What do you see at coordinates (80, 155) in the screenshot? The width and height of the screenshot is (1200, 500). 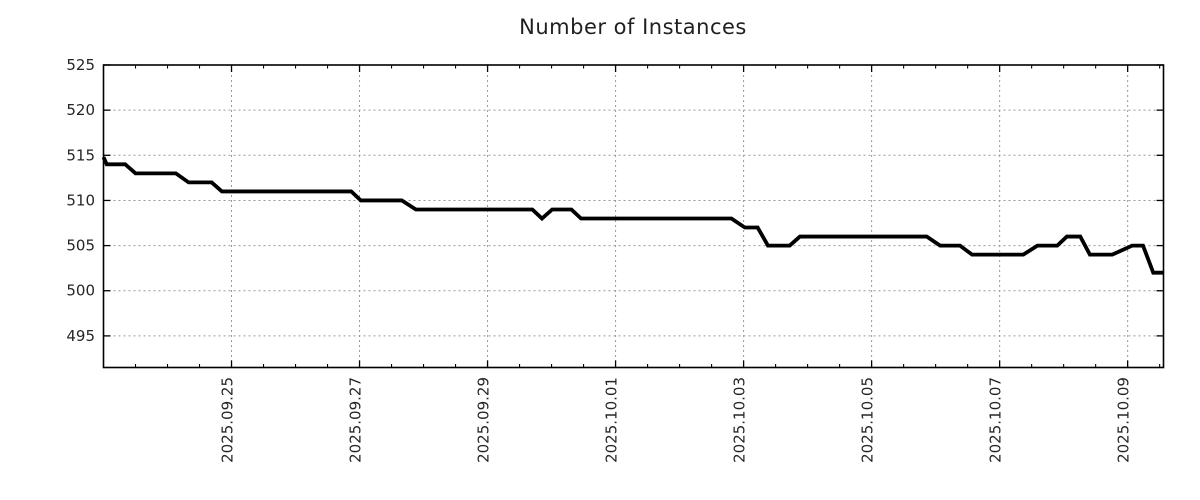 I see `y-tick-label: 515` at bounding box center [80, 155].